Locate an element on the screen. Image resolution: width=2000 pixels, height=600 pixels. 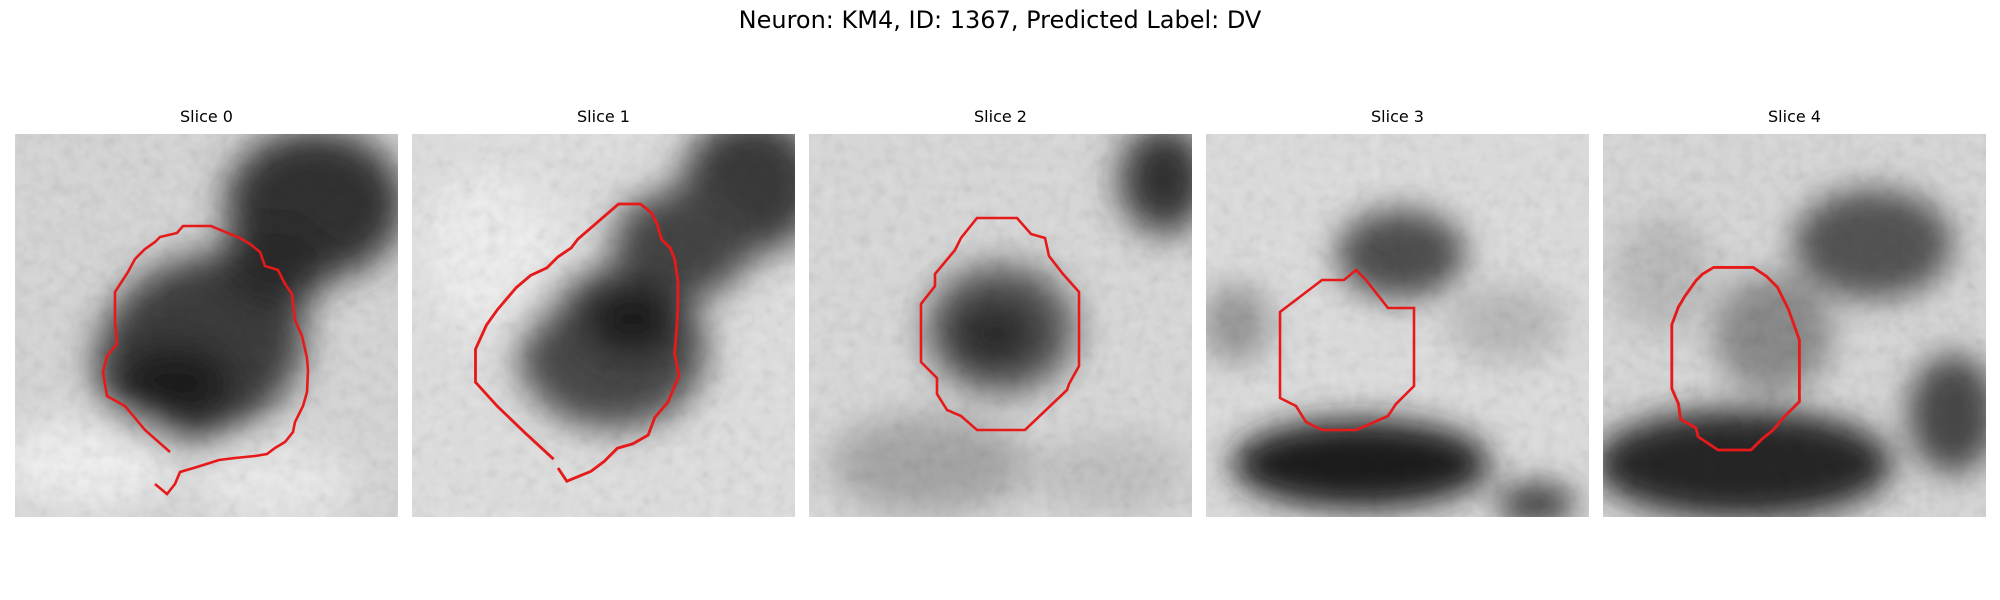
slice-title: Slice 0 is located at coordinates (206, 116).